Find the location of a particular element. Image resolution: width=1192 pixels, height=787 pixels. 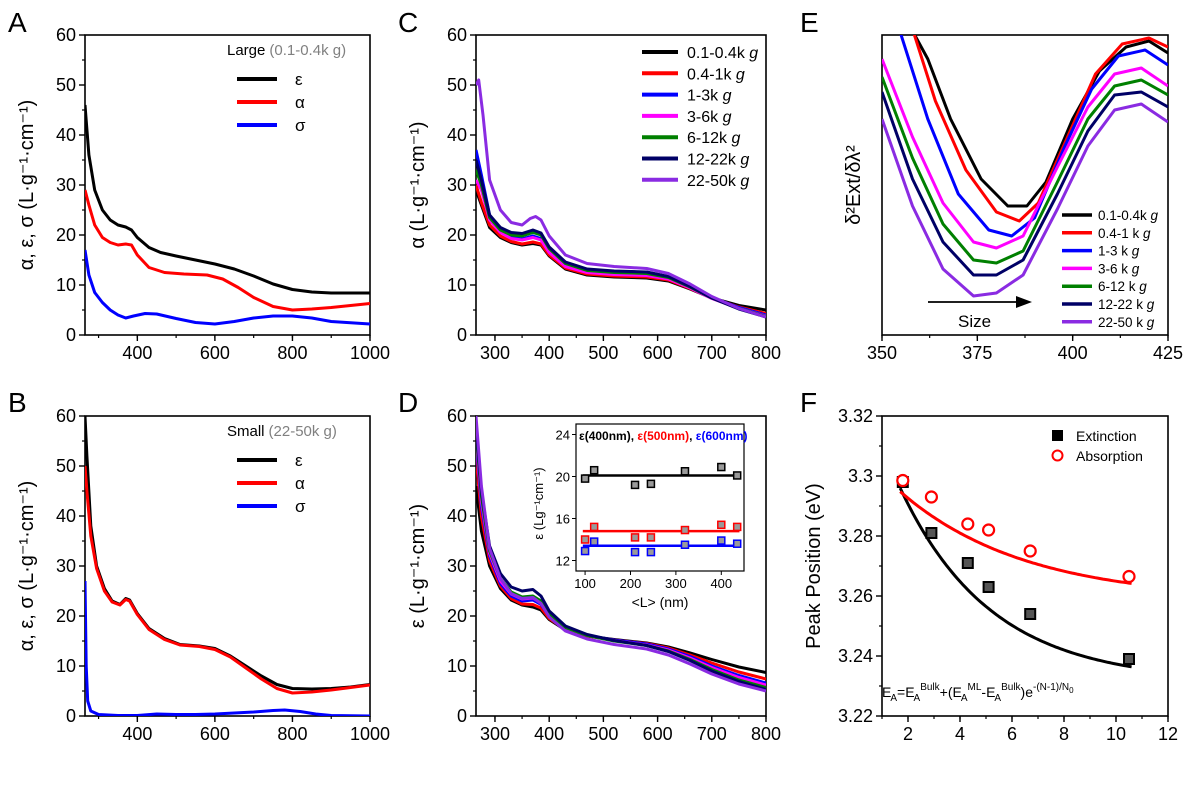

size-annotation: Size is located at coordinates (974, 321).